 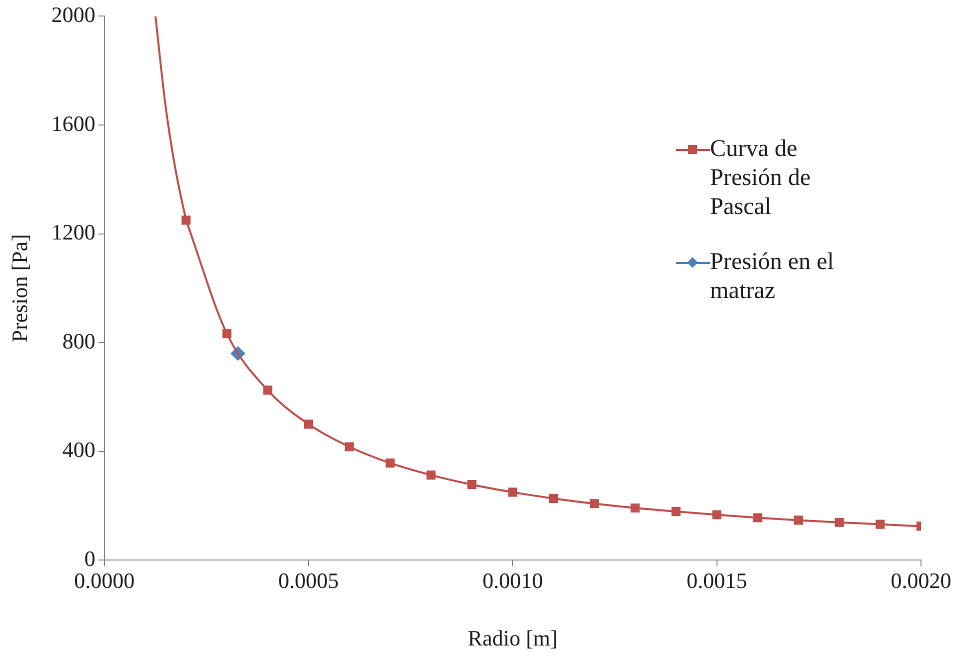 What do you see at coordinates (73, 232) in the screenshot?
I see `y-tick-label: 1200` at bounding box center [73, 232].